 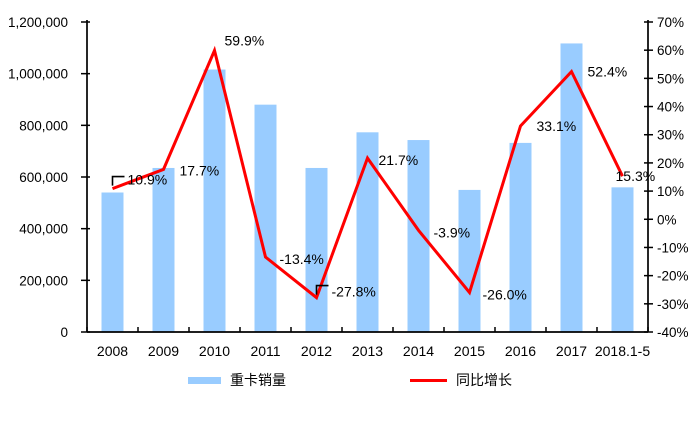 I want to click on y-axis-right-label: -20%, so click(x=673, y=276).